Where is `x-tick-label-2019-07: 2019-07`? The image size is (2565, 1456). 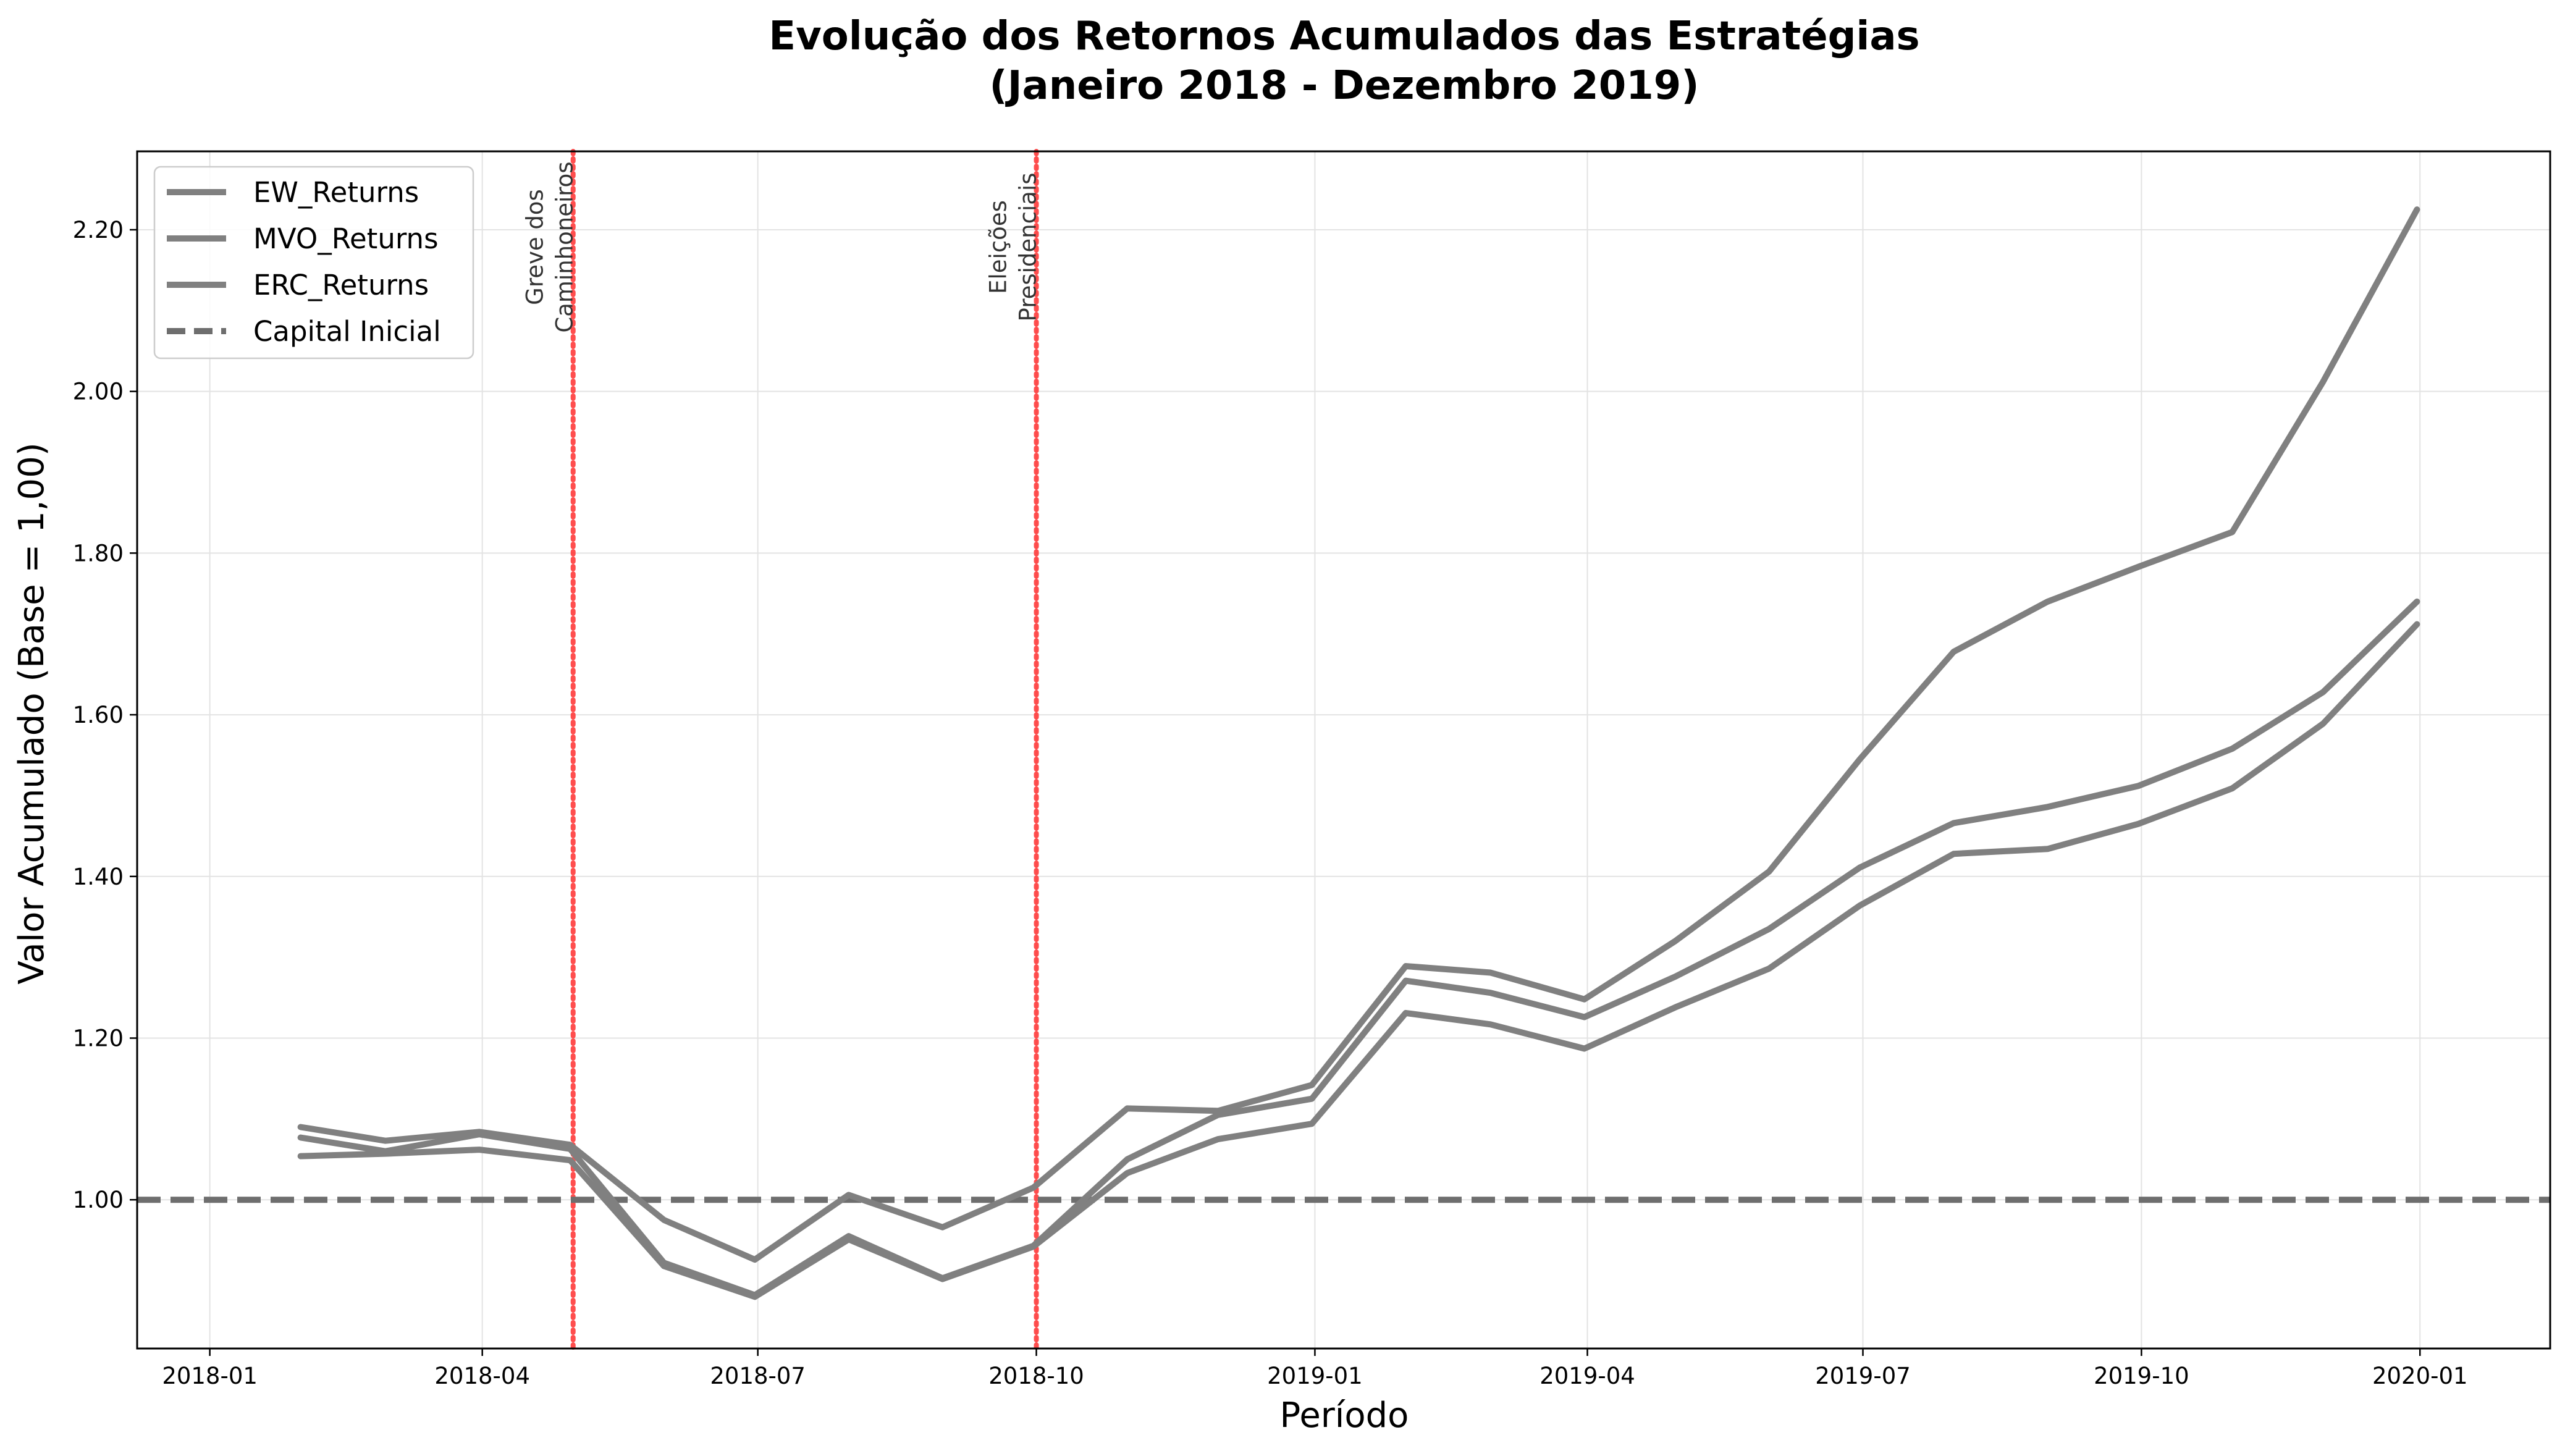
x-tick-label-2019-07: 2019-07 is located at coordinates (1863, 1376).